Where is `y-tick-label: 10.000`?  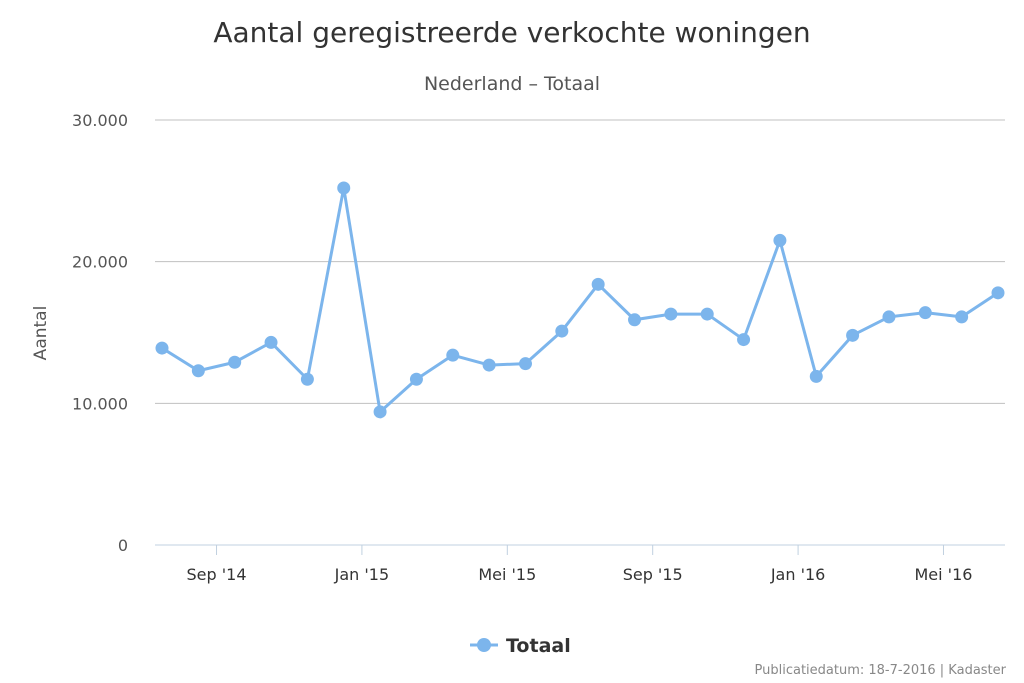
y-tick-label: 10.000 is located at coordinates (100, 403).